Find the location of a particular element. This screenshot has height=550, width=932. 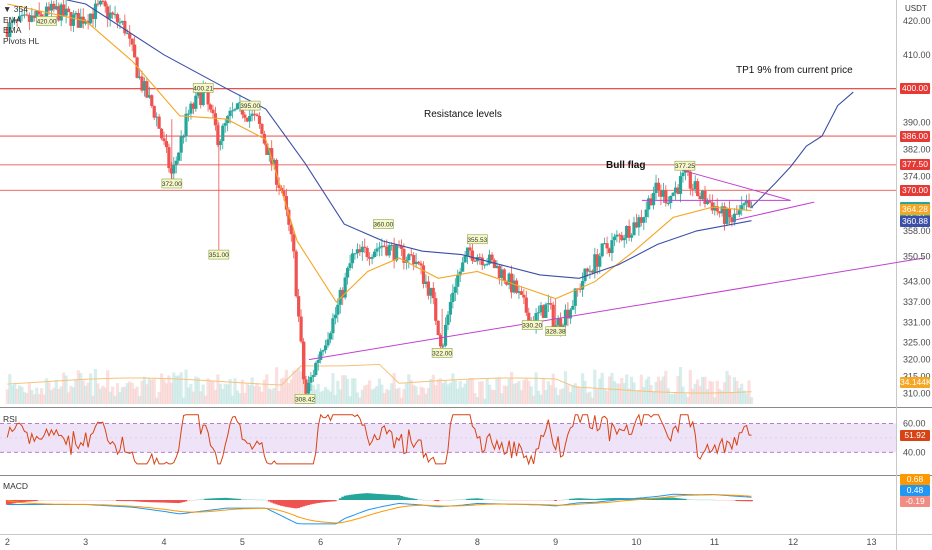

macd-value-badge: 0.48 is located at coordinates (915, 490).